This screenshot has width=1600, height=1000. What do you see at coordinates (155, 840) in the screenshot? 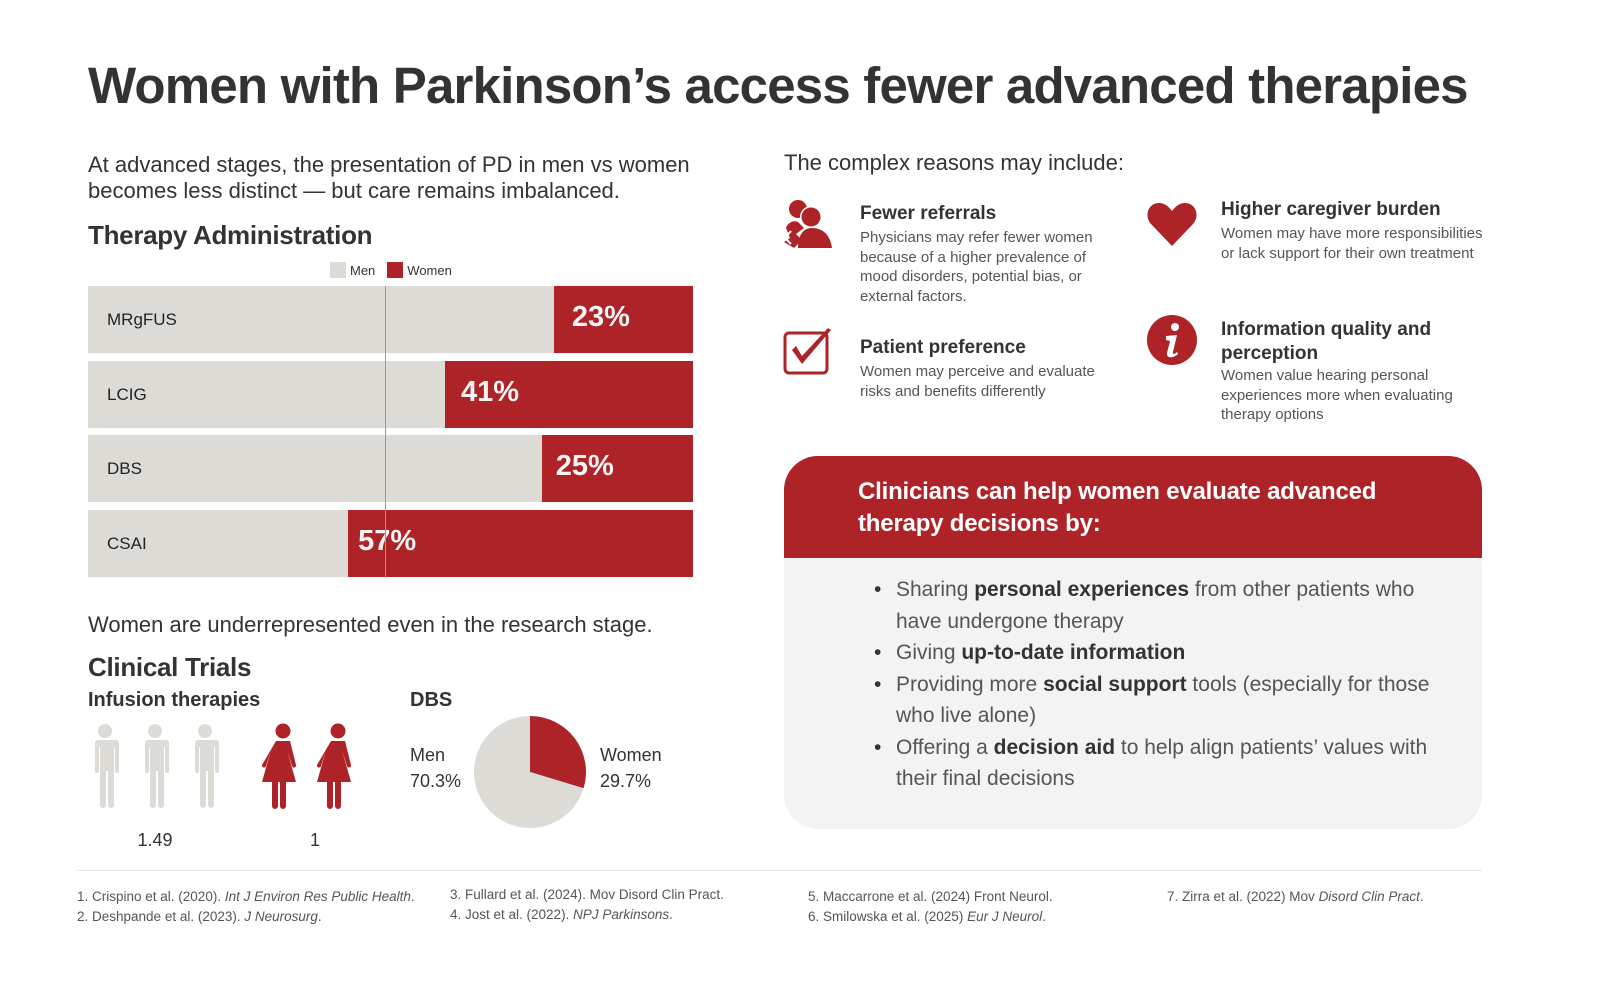
I see `men-ratio: 1.49` at bounding box center [155, 840].